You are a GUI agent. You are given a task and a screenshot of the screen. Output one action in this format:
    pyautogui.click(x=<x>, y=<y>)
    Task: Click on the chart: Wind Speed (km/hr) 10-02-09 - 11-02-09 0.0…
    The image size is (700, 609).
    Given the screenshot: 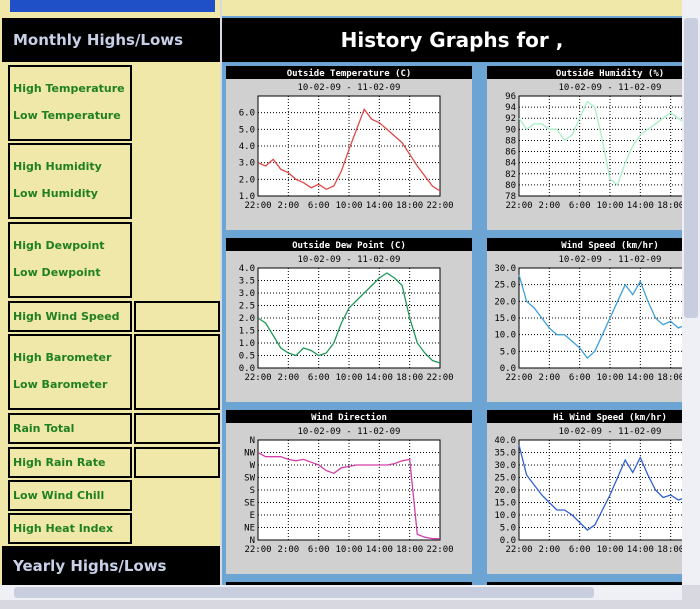 What is the action you would take?
    pyautogui.click(x=584, y=320)
    